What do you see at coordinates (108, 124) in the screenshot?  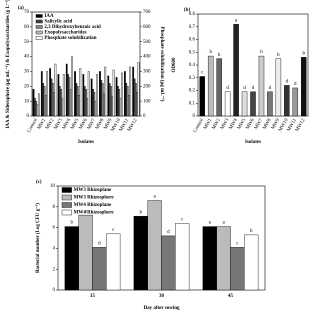 I see `x-tick-label: MW9` at bounding box center [108, 124].